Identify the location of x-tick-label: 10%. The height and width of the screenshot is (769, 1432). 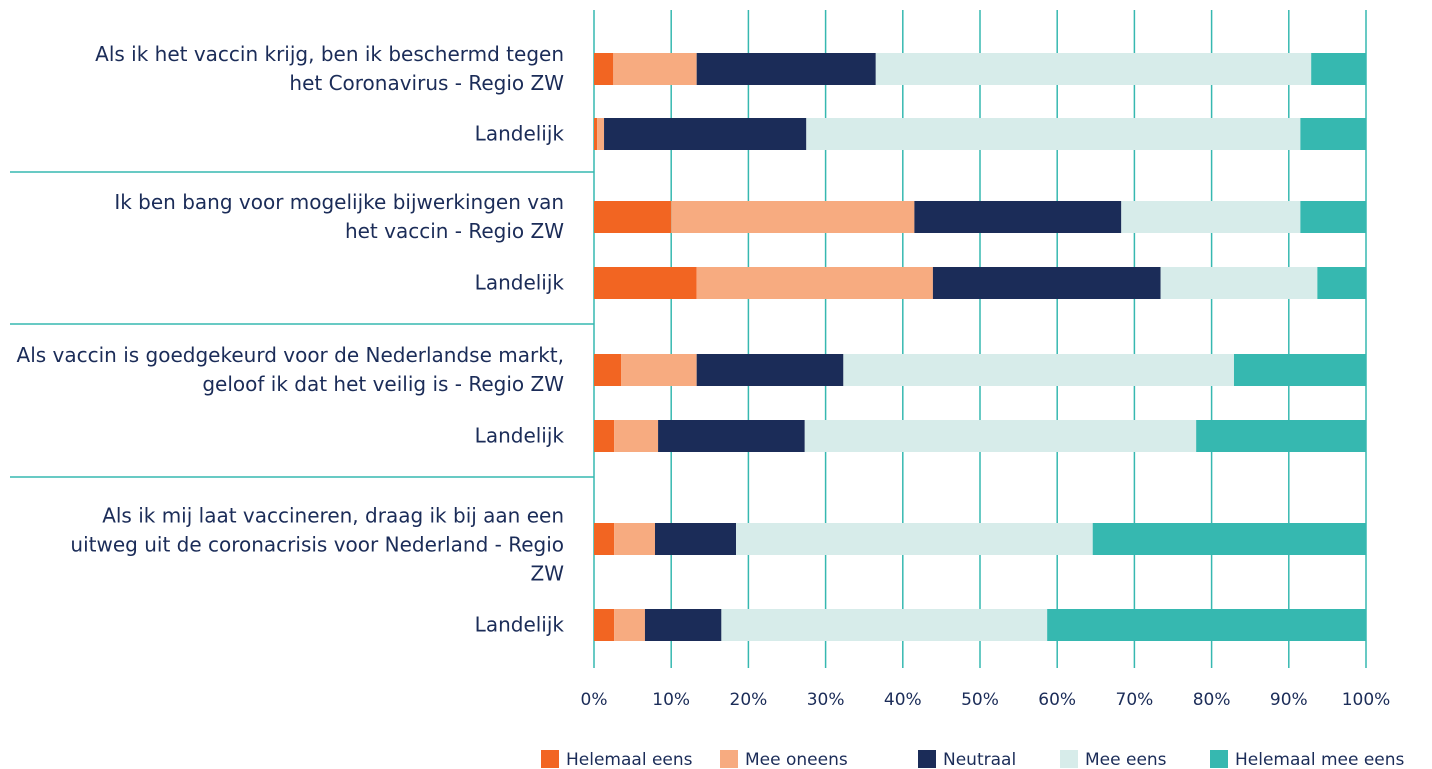
(671, 700).